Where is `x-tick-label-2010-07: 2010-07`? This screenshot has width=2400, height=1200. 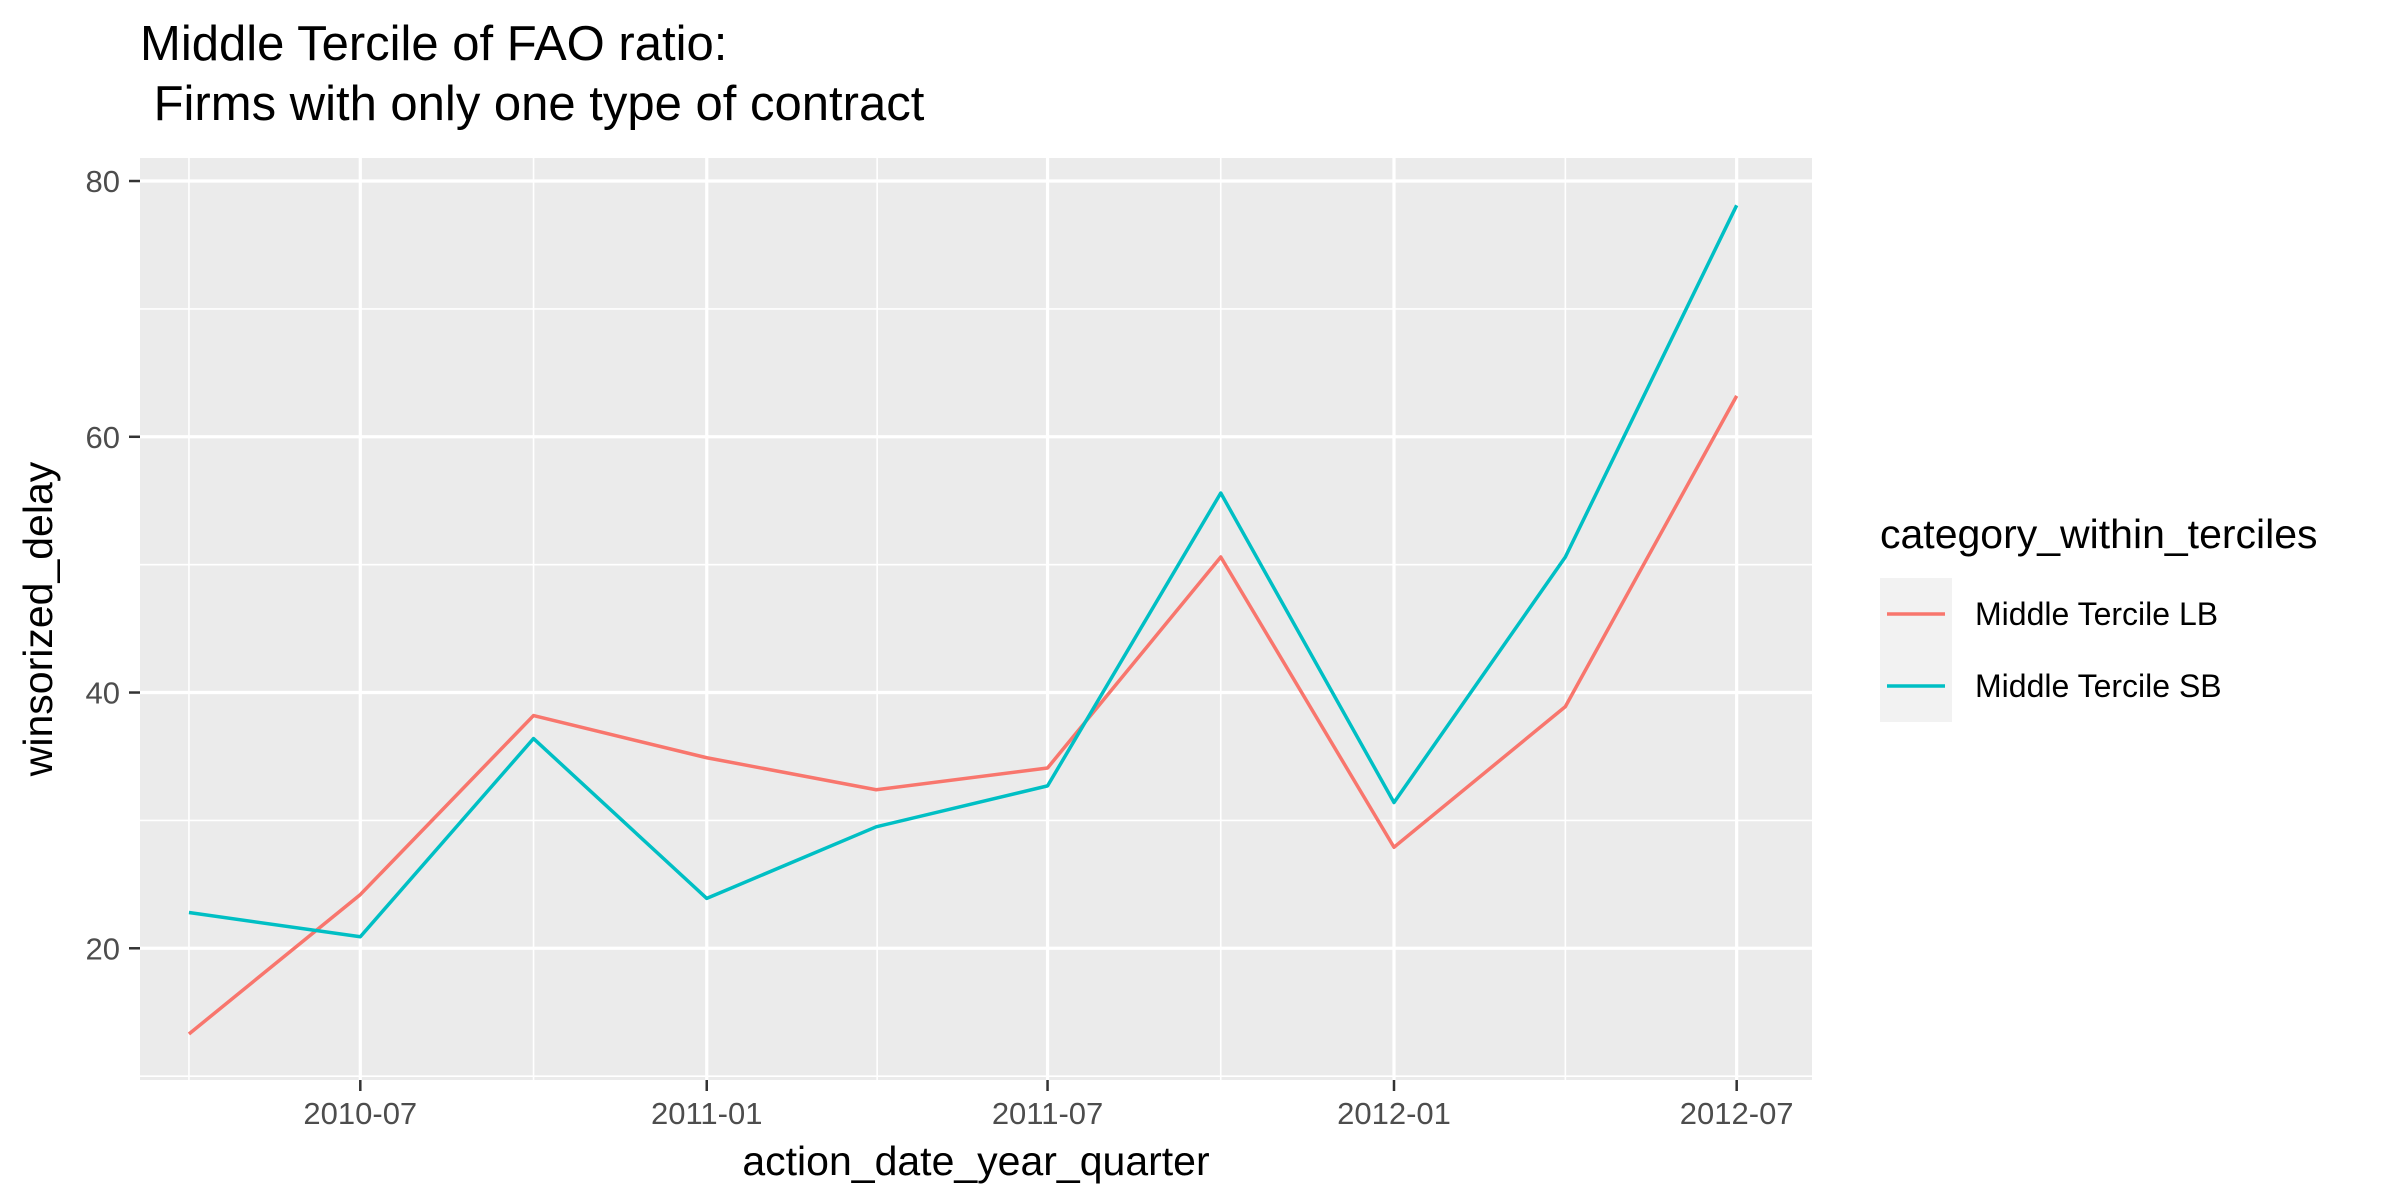 x-tick-label-2010-07: 2010-07 is located at coordinates (360, 1113).